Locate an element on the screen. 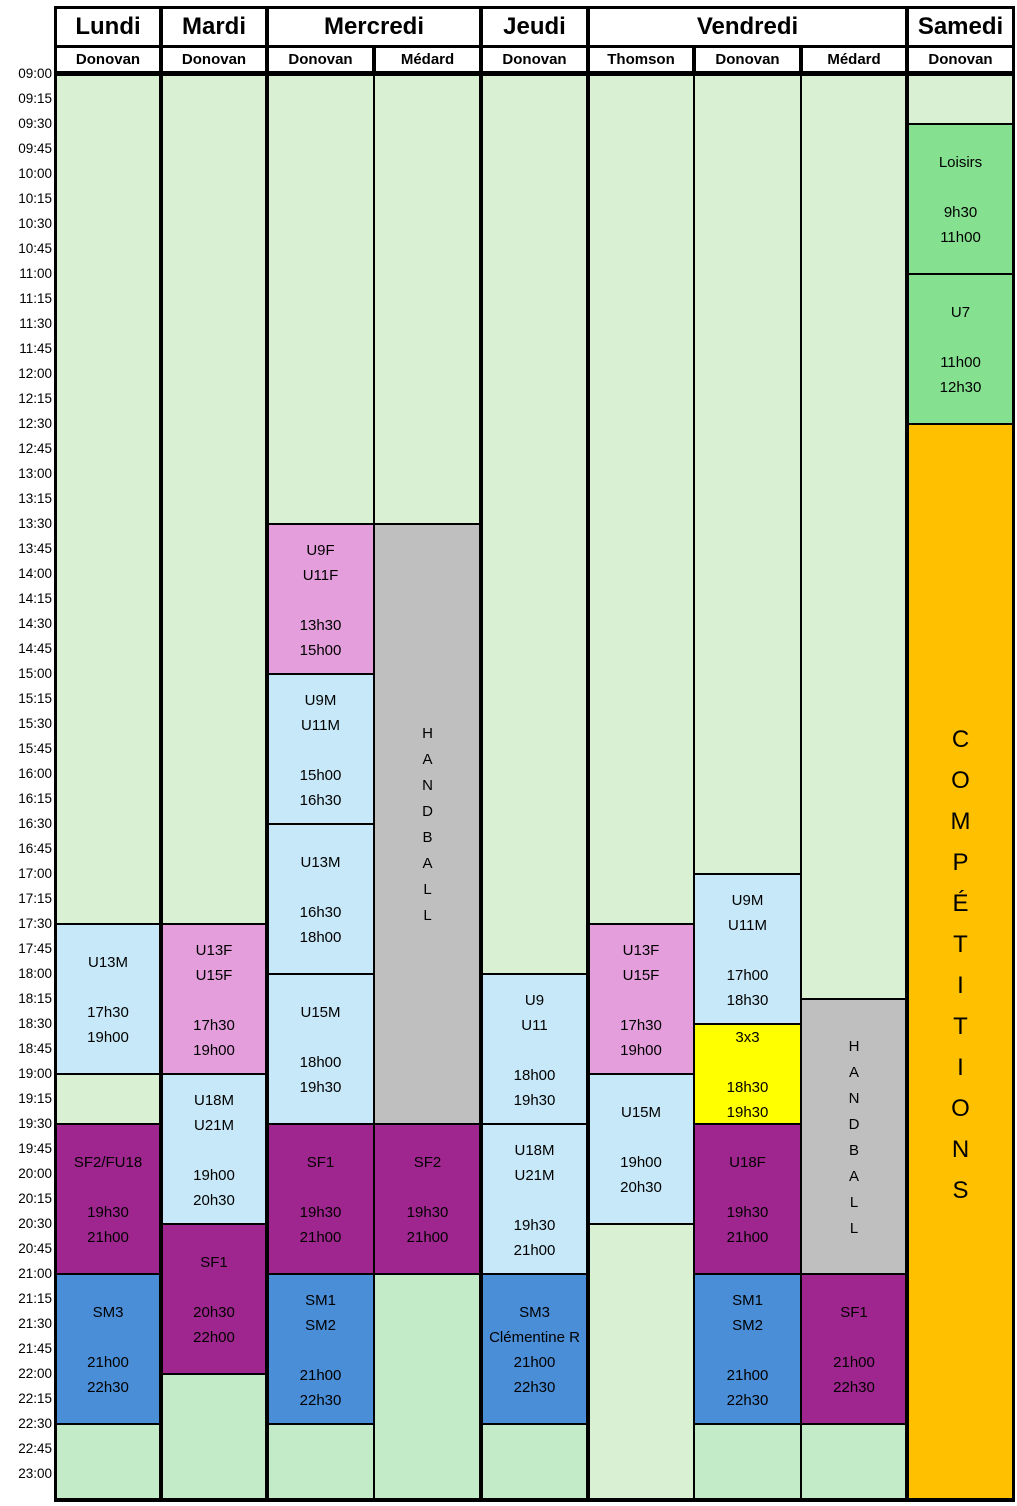  time-label: 20:00 is located at coordinates (35, 1173).